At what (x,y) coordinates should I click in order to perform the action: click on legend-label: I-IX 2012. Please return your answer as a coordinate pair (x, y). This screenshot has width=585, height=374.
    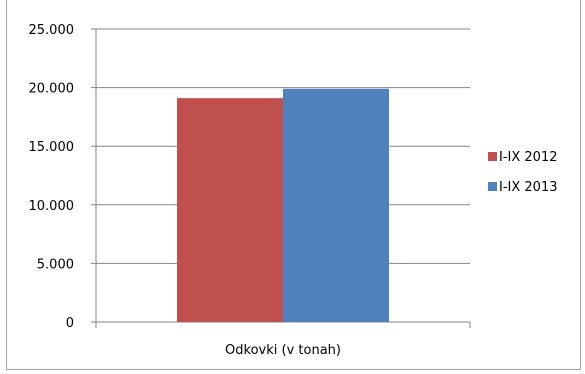
    Looking at the image, I should click on (528, 157).